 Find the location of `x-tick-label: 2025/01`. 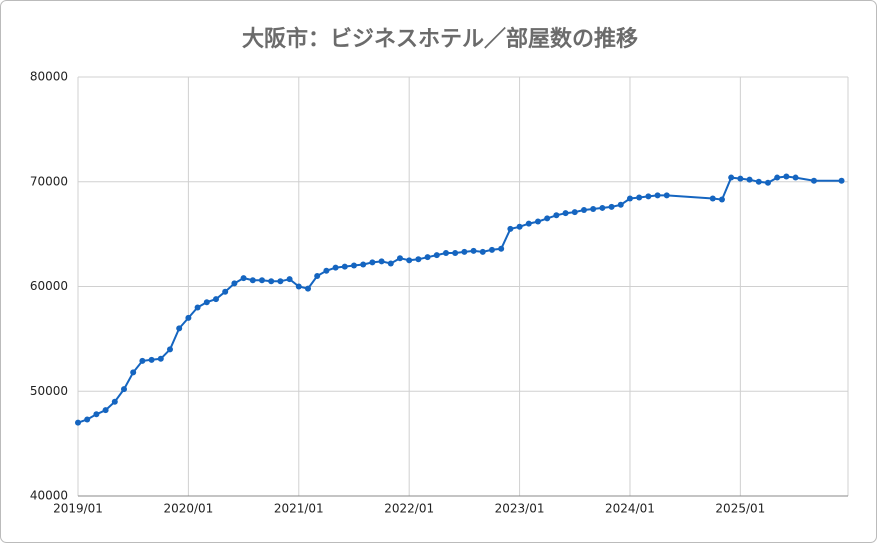

x-tick-label: 2025/01 is located at coordinates (740, 509).